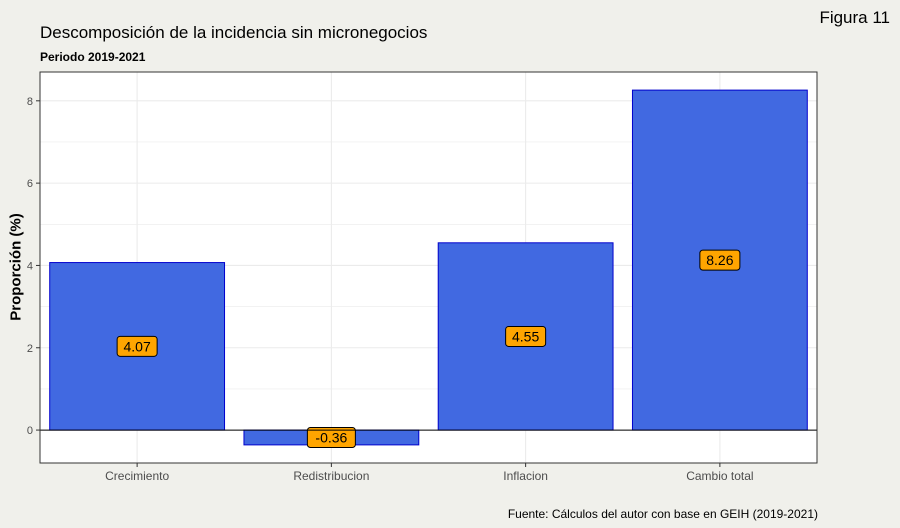  What do you see at coordinates (331, 476) in the screenshot?
I see `x-tick-label: Redistribucion` at bounding box center [331, 476].